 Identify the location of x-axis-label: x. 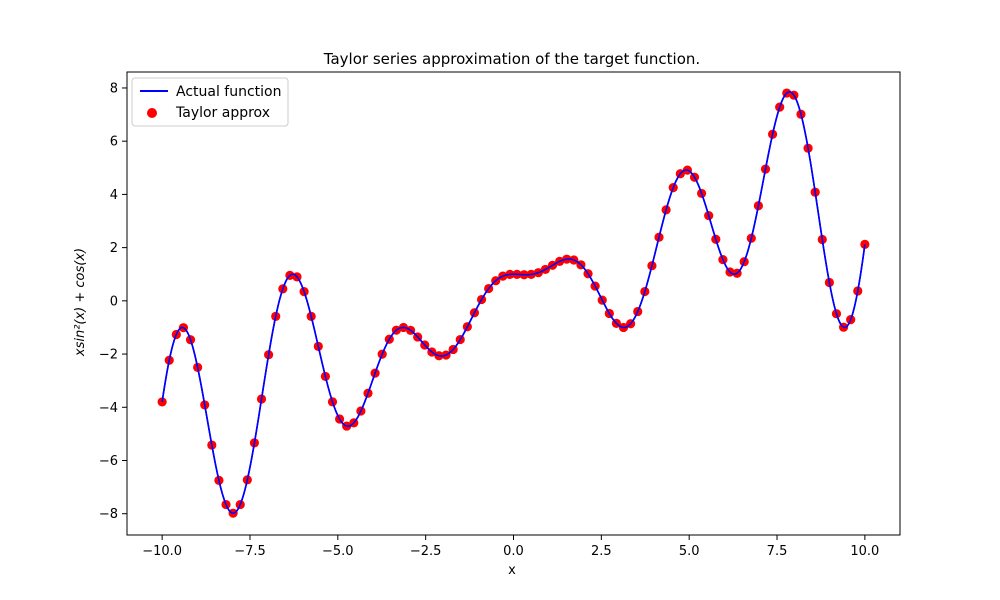
(512, 570).